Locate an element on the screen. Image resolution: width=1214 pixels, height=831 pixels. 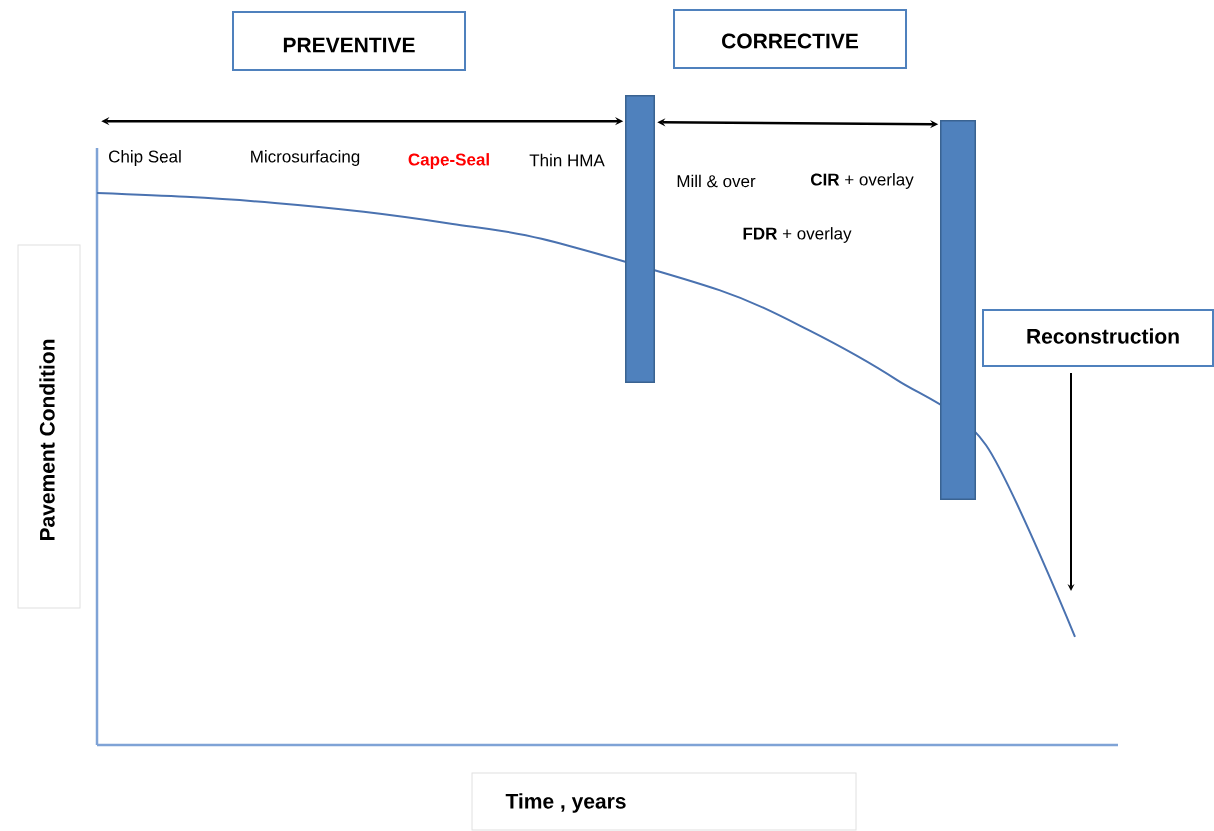
text: Microsurfacing is located at coordinates (305, 158).